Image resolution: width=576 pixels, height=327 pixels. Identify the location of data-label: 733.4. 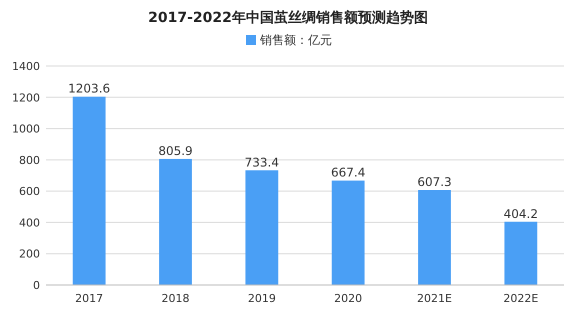
(262, 162).